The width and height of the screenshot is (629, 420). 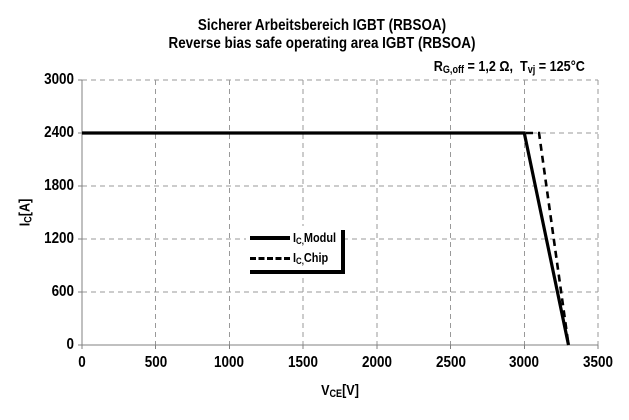 I want to click on legend-entry: IC,Modul, so click(x=293, y=238).